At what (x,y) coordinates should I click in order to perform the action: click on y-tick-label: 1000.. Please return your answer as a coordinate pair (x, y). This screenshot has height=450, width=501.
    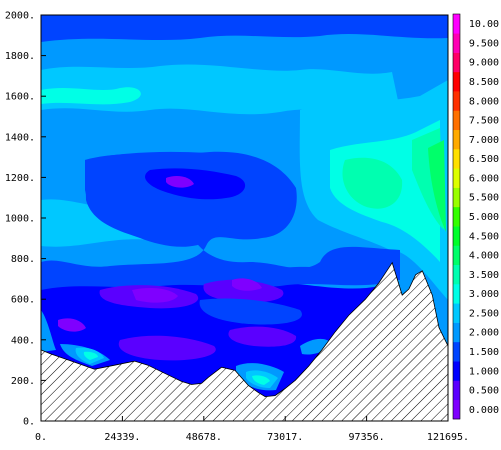
    Looking at the image, I should click on (20, 219).